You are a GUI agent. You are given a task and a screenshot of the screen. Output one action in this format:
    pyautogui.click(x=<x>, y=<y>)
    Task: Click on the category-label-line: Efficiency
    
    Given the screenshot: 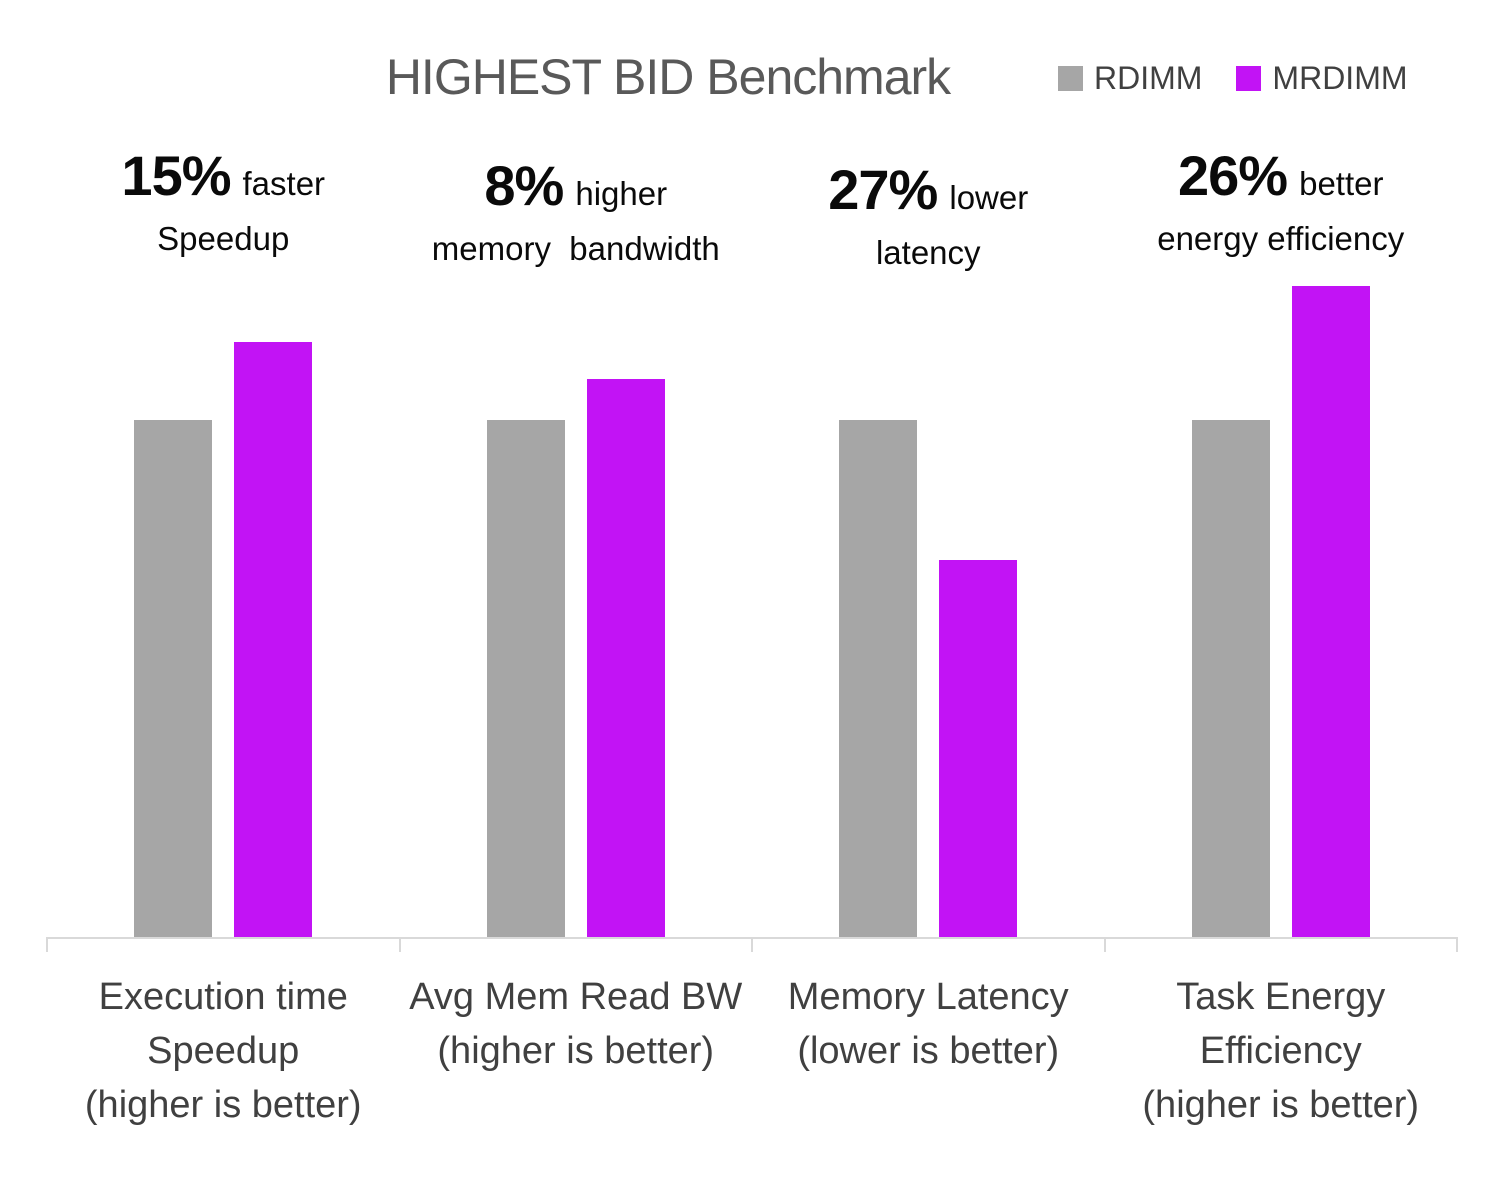 What is the action you would take?
    pyautogui.click(x=1280, y=1051)
    